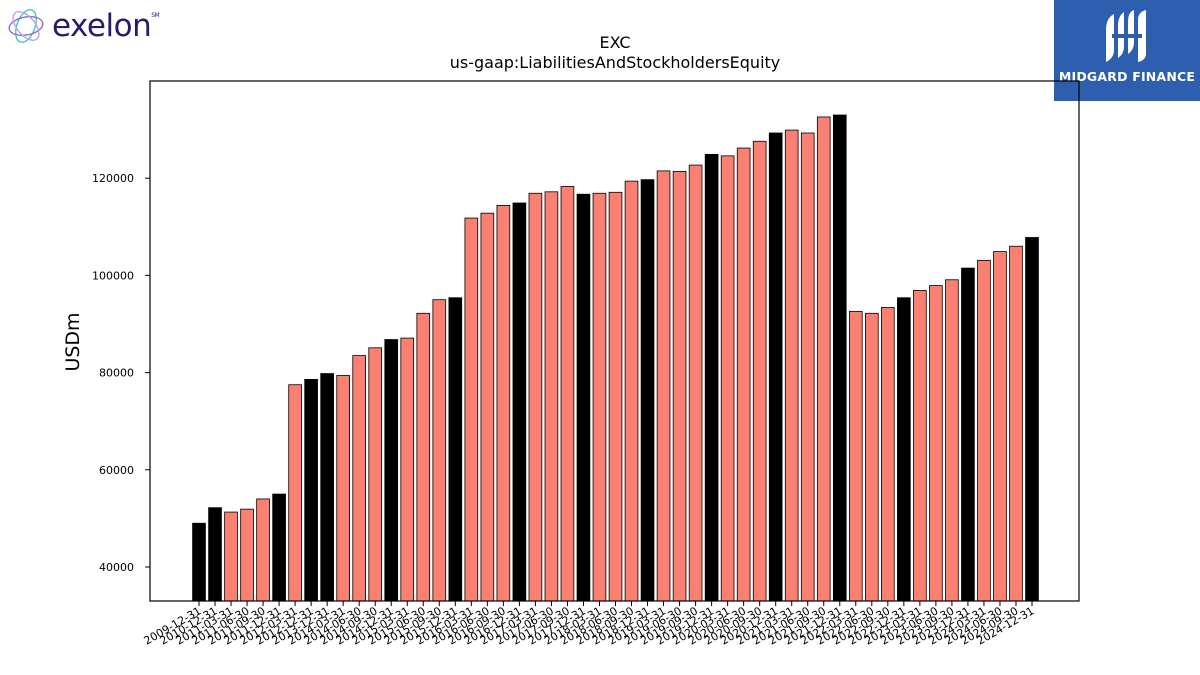  I want to click on y-ticks-group: 40000 60000 80000 100000 120000, so click(121, 373).